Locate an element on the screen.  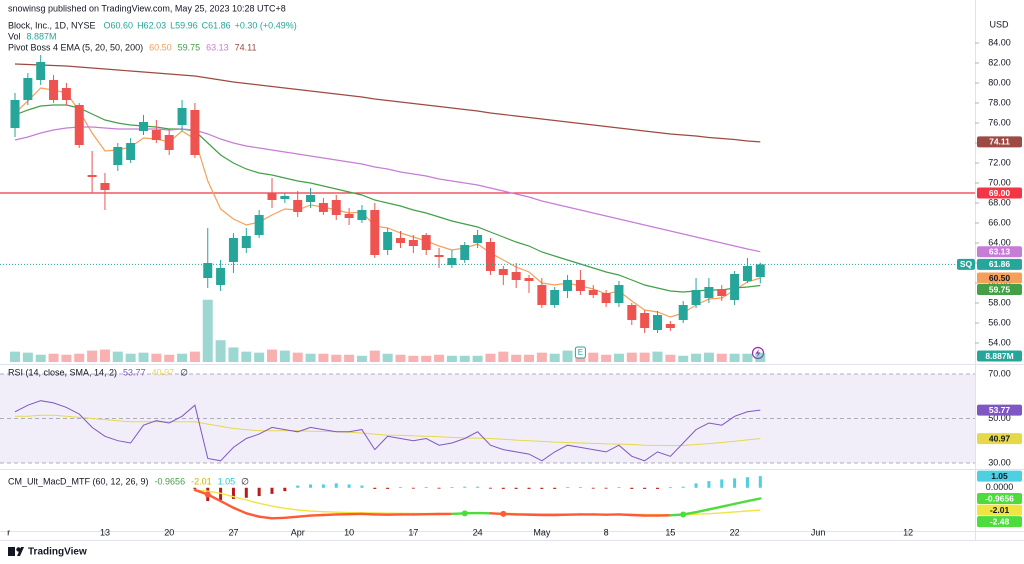
macd-badge-bg is located at coordinates (999, 499).